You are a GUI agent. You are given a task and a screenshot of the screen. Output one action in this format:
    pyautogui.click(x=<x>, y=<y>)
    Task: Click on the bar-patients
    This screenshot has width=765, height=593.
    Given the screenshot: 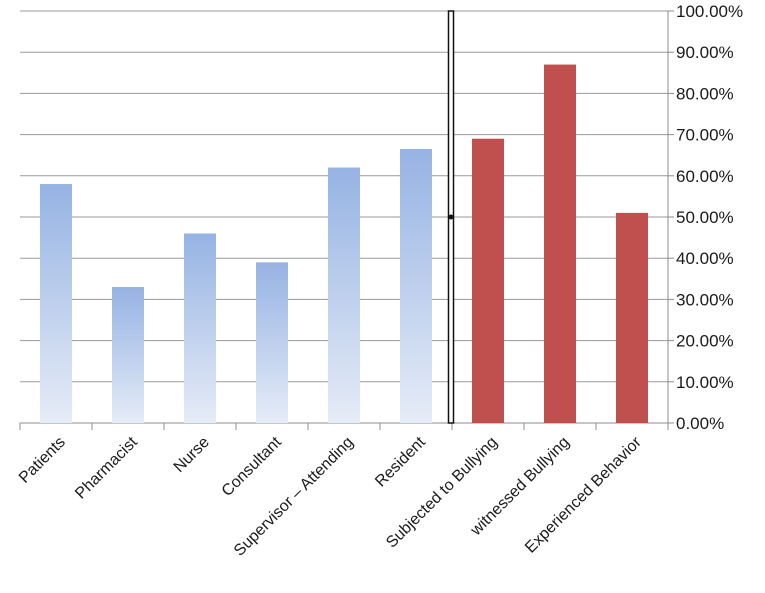 What is the action you would take?
    pyautogui.click(x=56, y=303)
    